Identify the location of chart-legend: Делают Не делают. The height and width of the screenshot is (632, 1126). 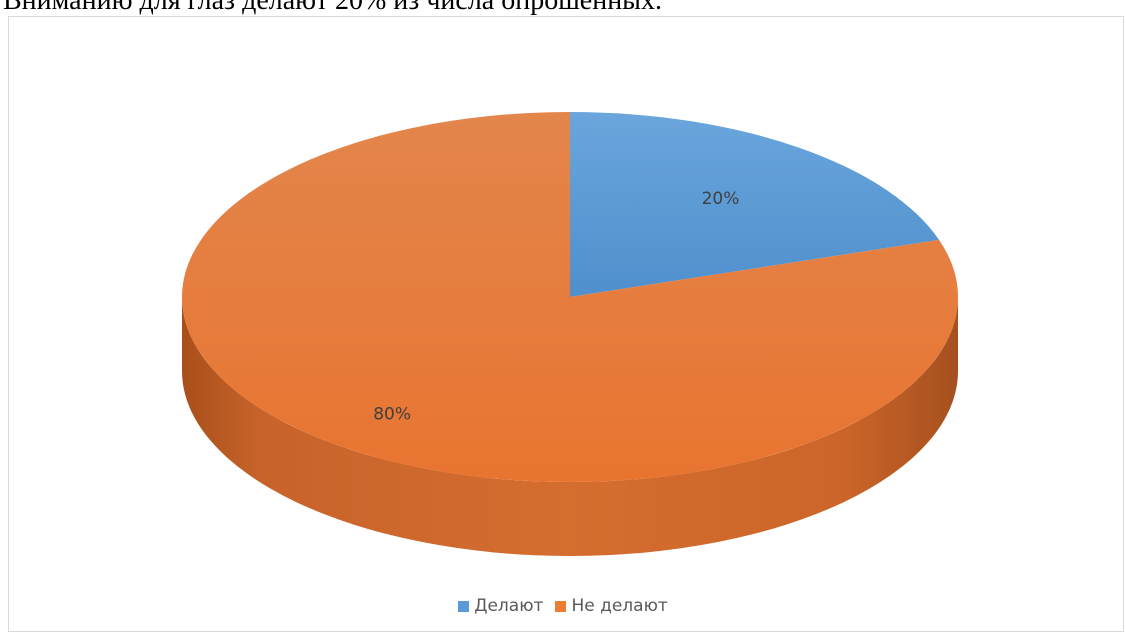
(563, 606).